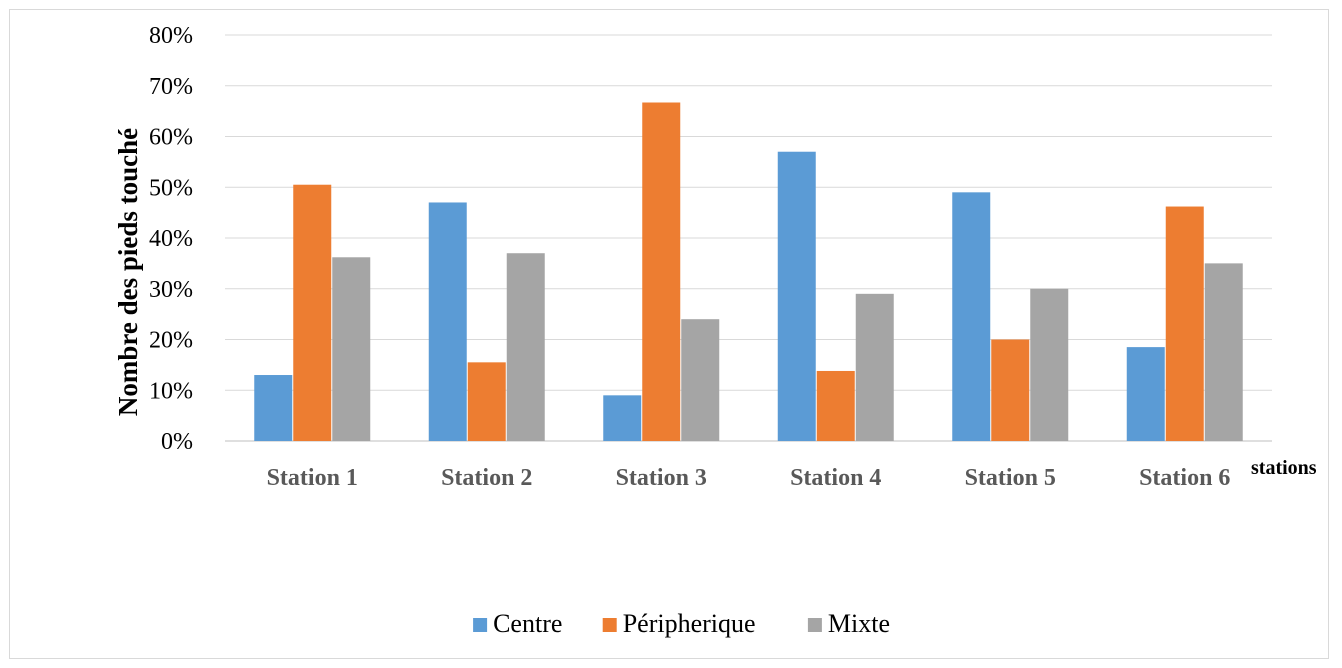 This screenshot has width=1342, height=668. Describe the element at coordinates (1284, 468) in the screenshot. I see `x-axis-title: stations` at that location.